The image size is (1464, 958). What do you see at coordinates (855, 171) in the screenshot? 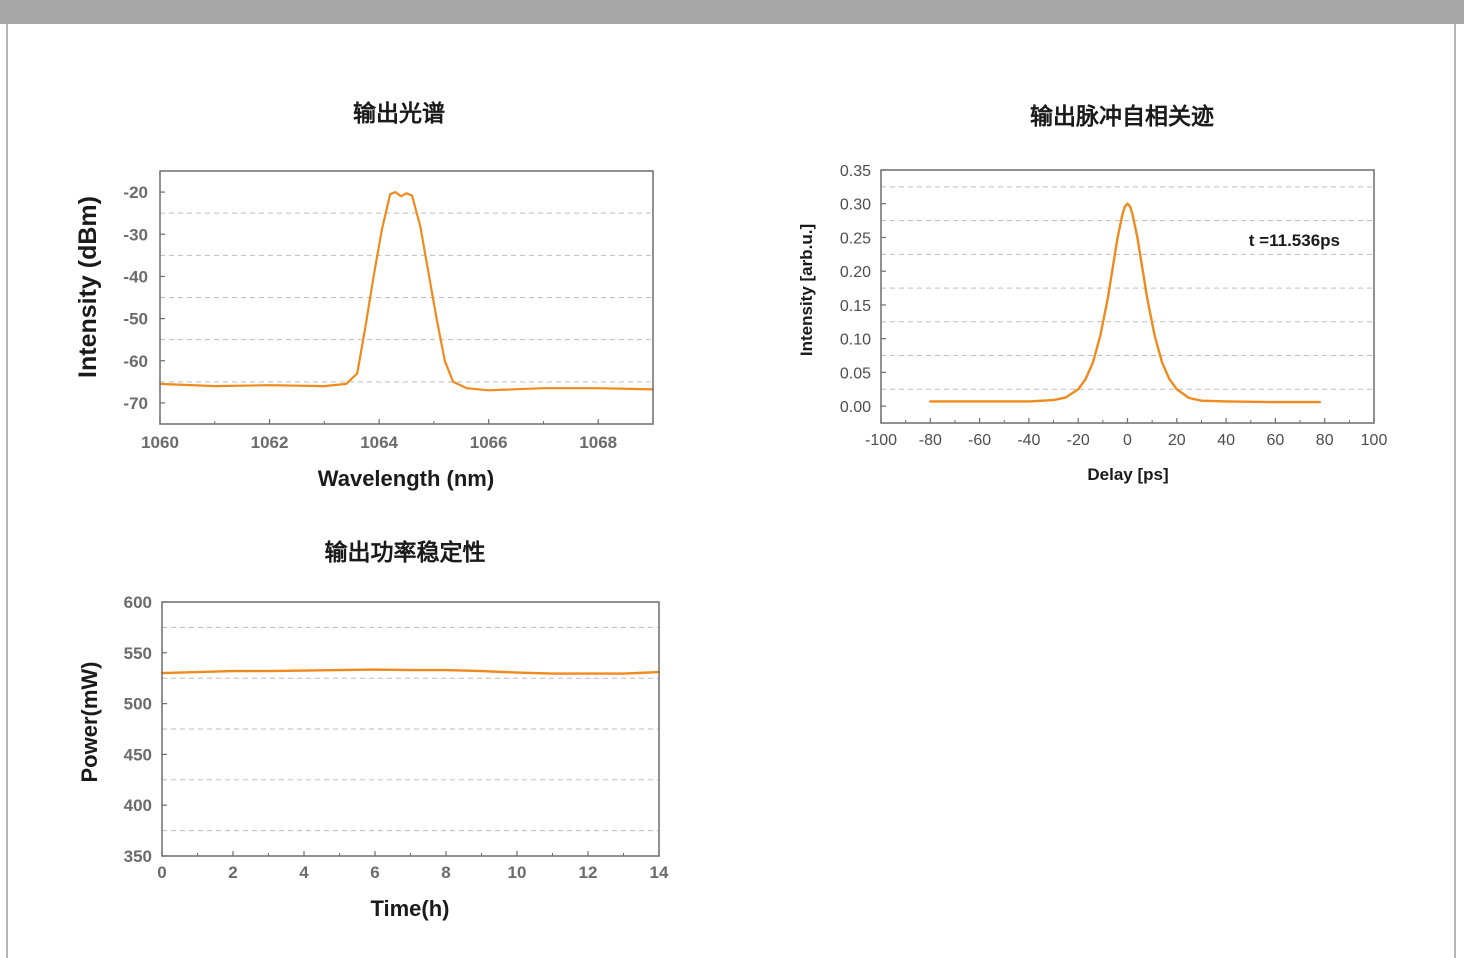
I see `autocorrelation-ytick-label: 0.35` at bounding box center [855, 171].